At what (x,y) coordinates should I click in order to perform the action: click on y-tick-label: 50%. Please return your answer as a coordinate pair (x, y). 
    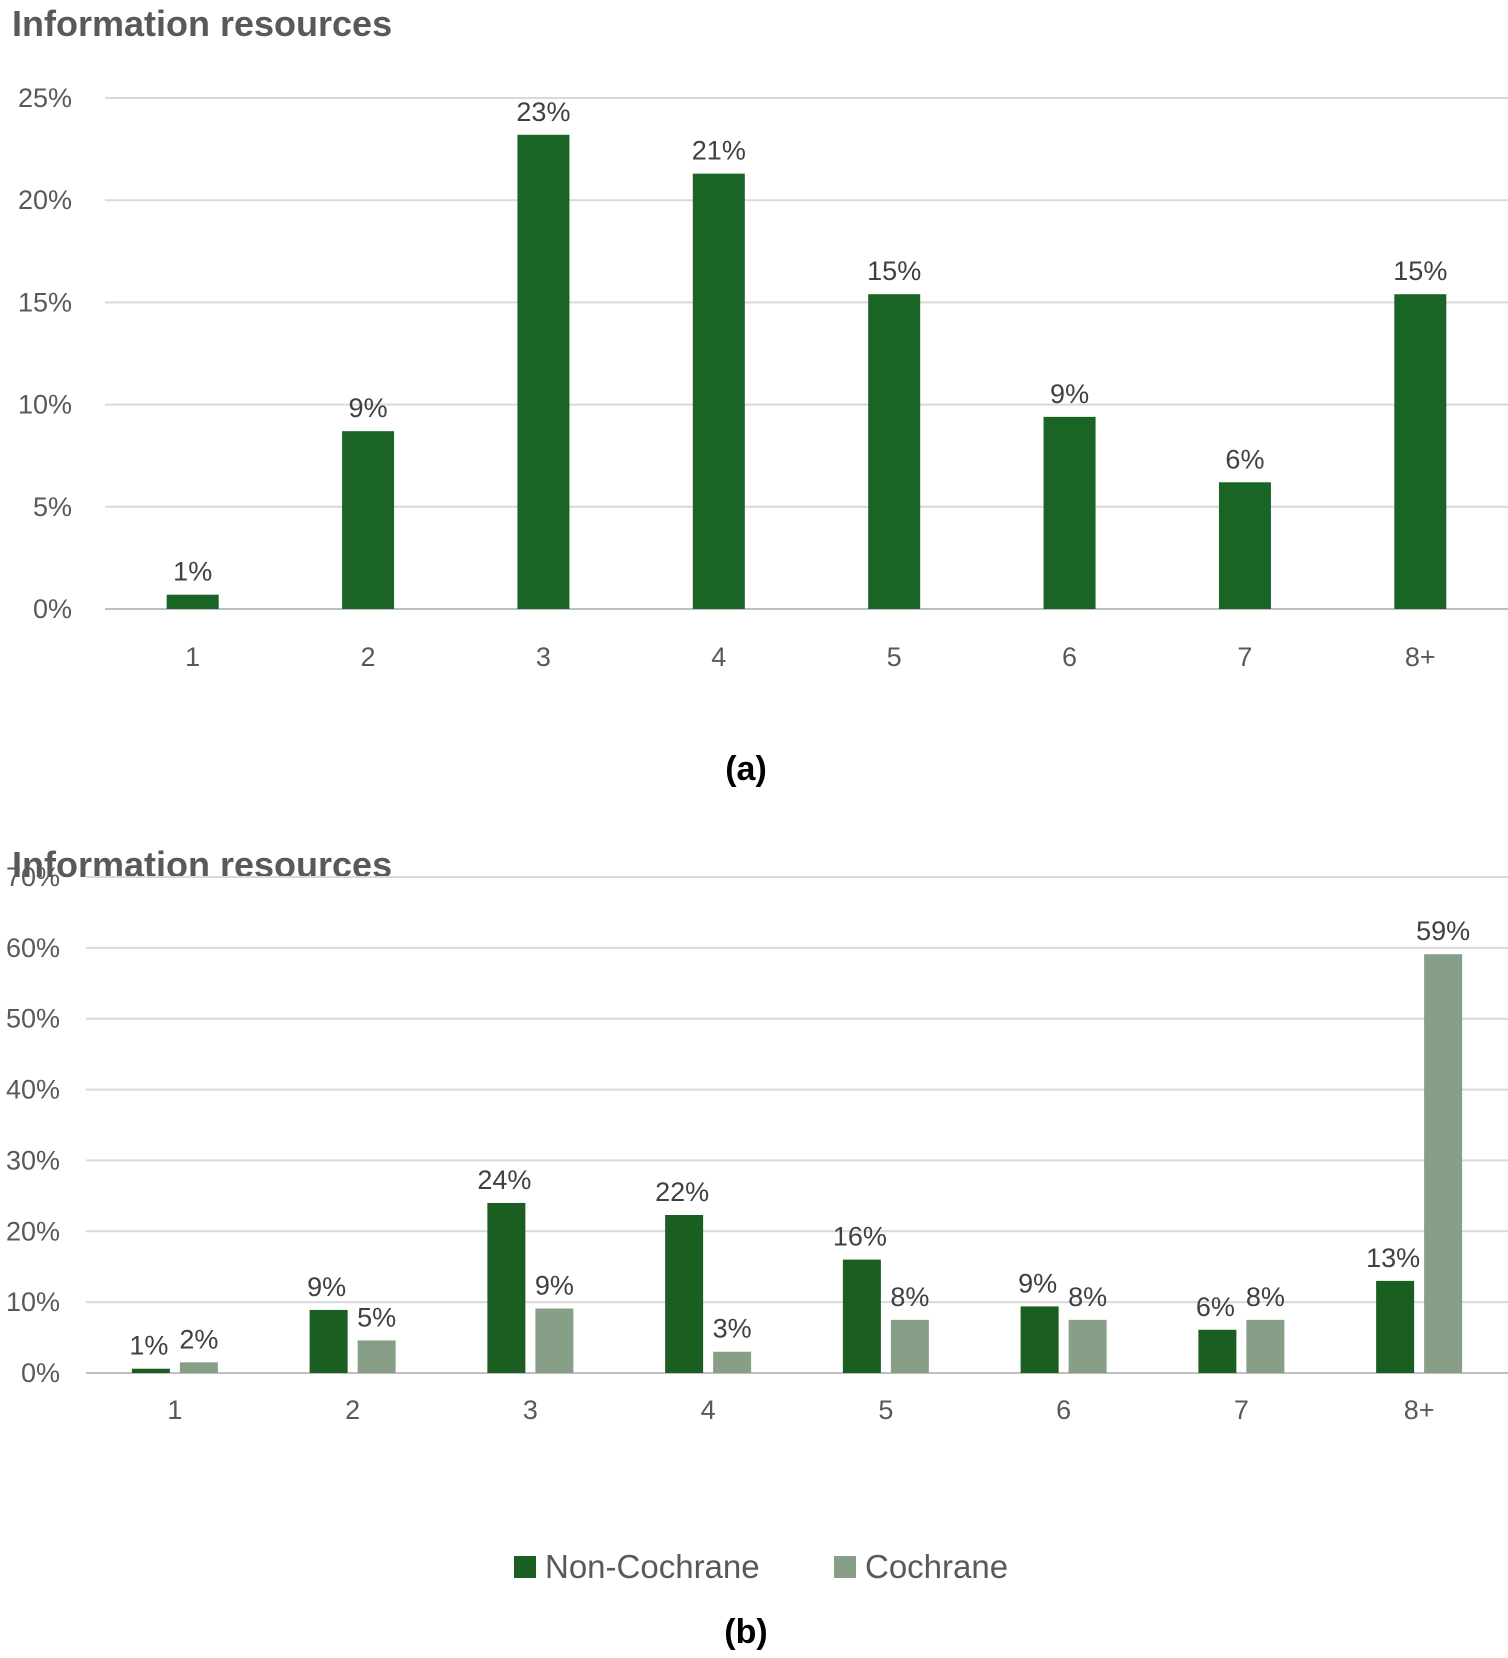
    Looking at the image, I should click on (33, 1019).